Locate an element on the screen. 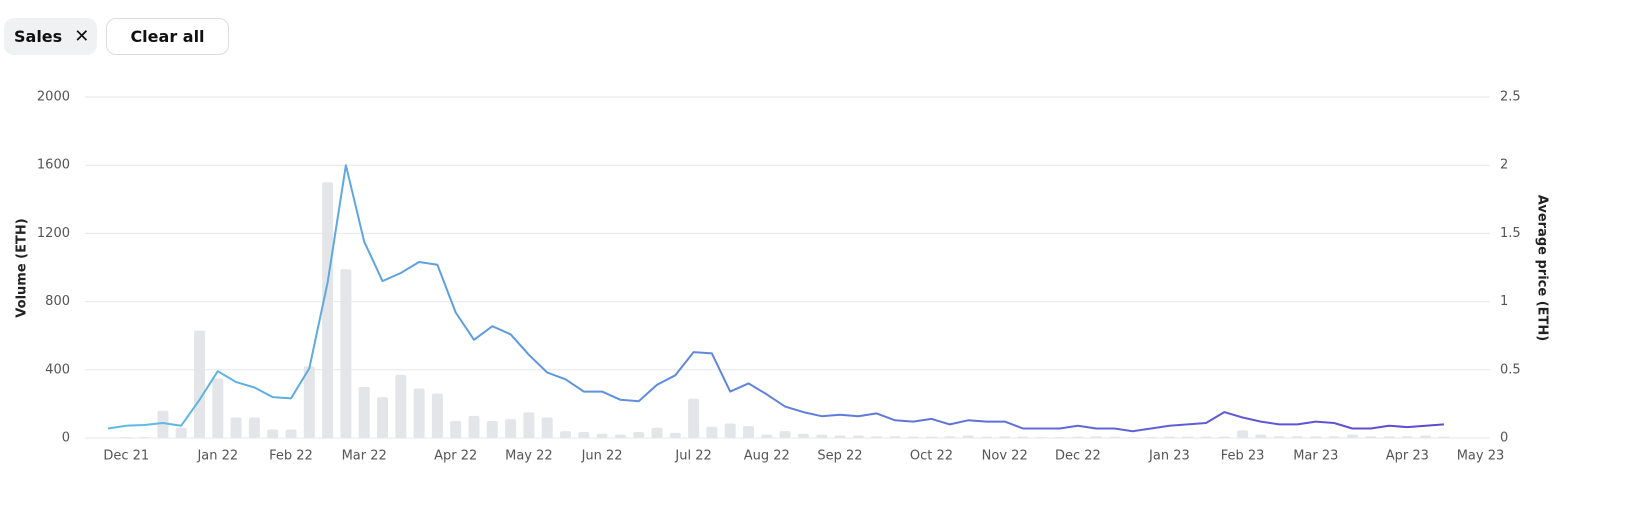 Image resolution: width=1628 pixels, height=514 pixels. y2-axis-title: Average price (ETH) is located at coordinates (1542, 268).